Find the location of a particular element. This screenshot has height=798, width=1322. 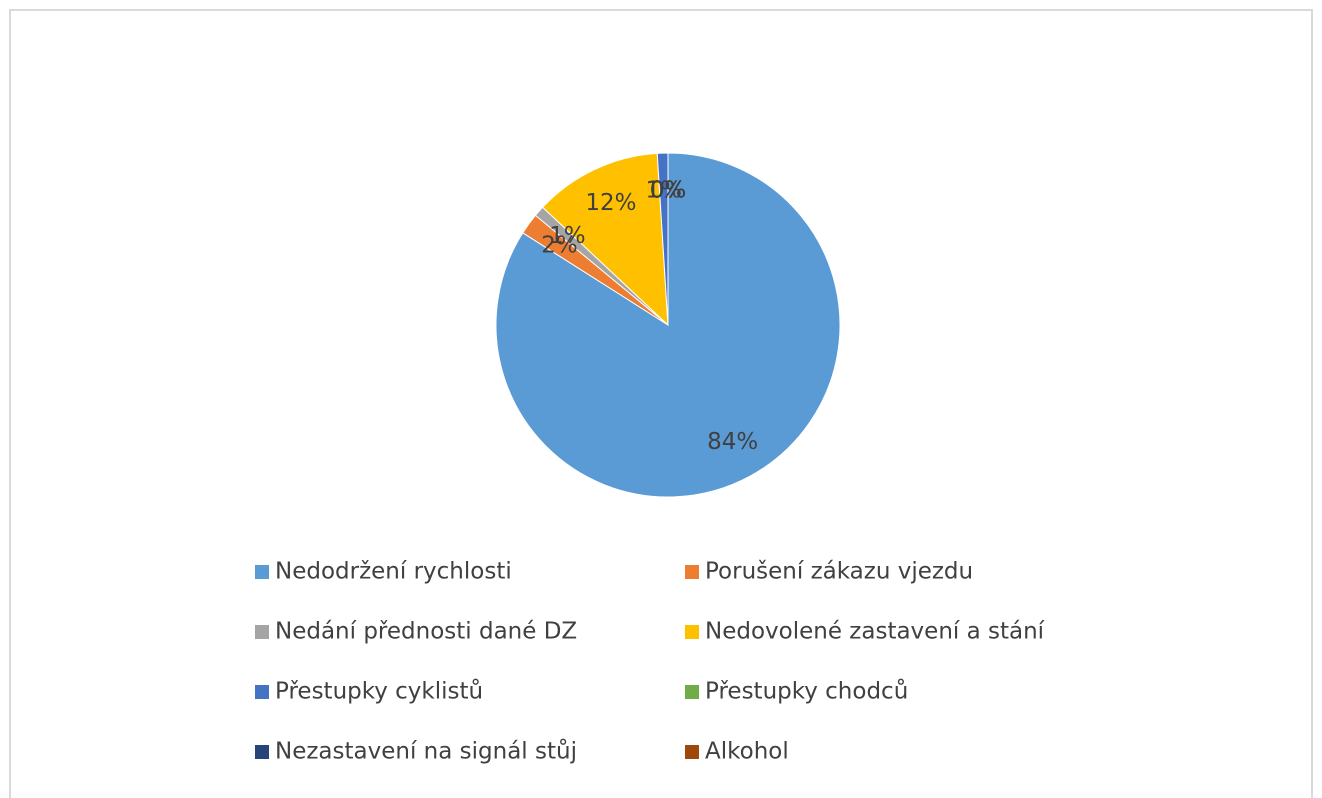

data-label: 2% is located at coordinates (559, 246).